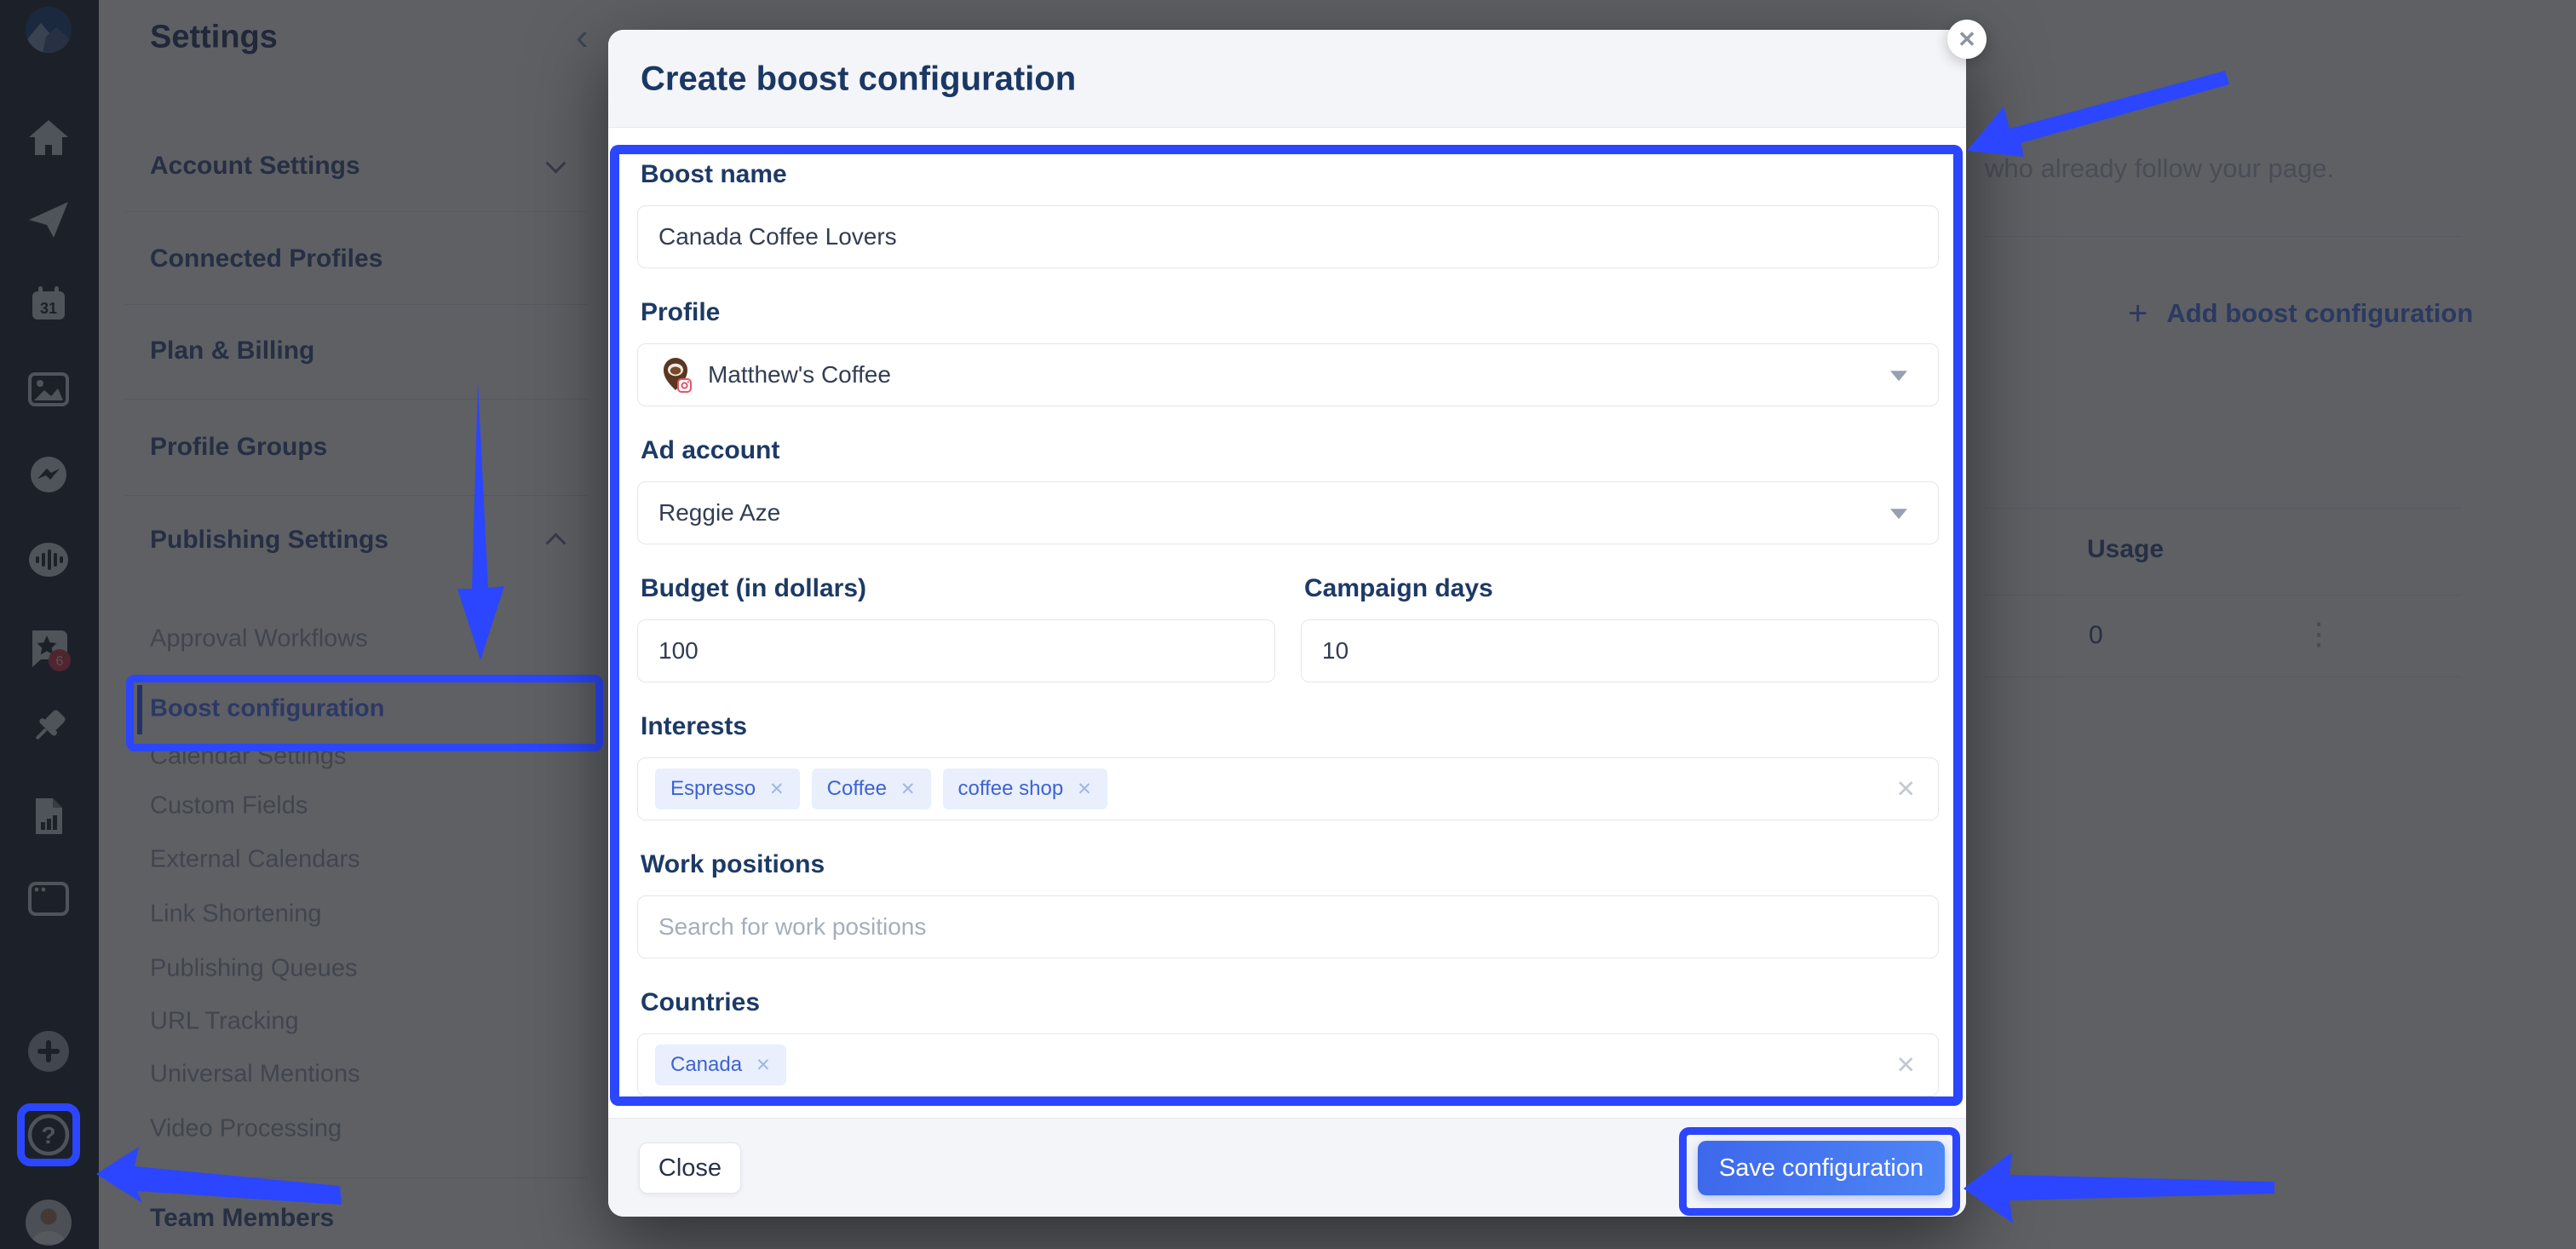 Image resolution: width=2576 pixels, height=1249 pixels. Describe the element at coordinates (690, 1168) in the screenshot. I see `close-button: Close` at that location.